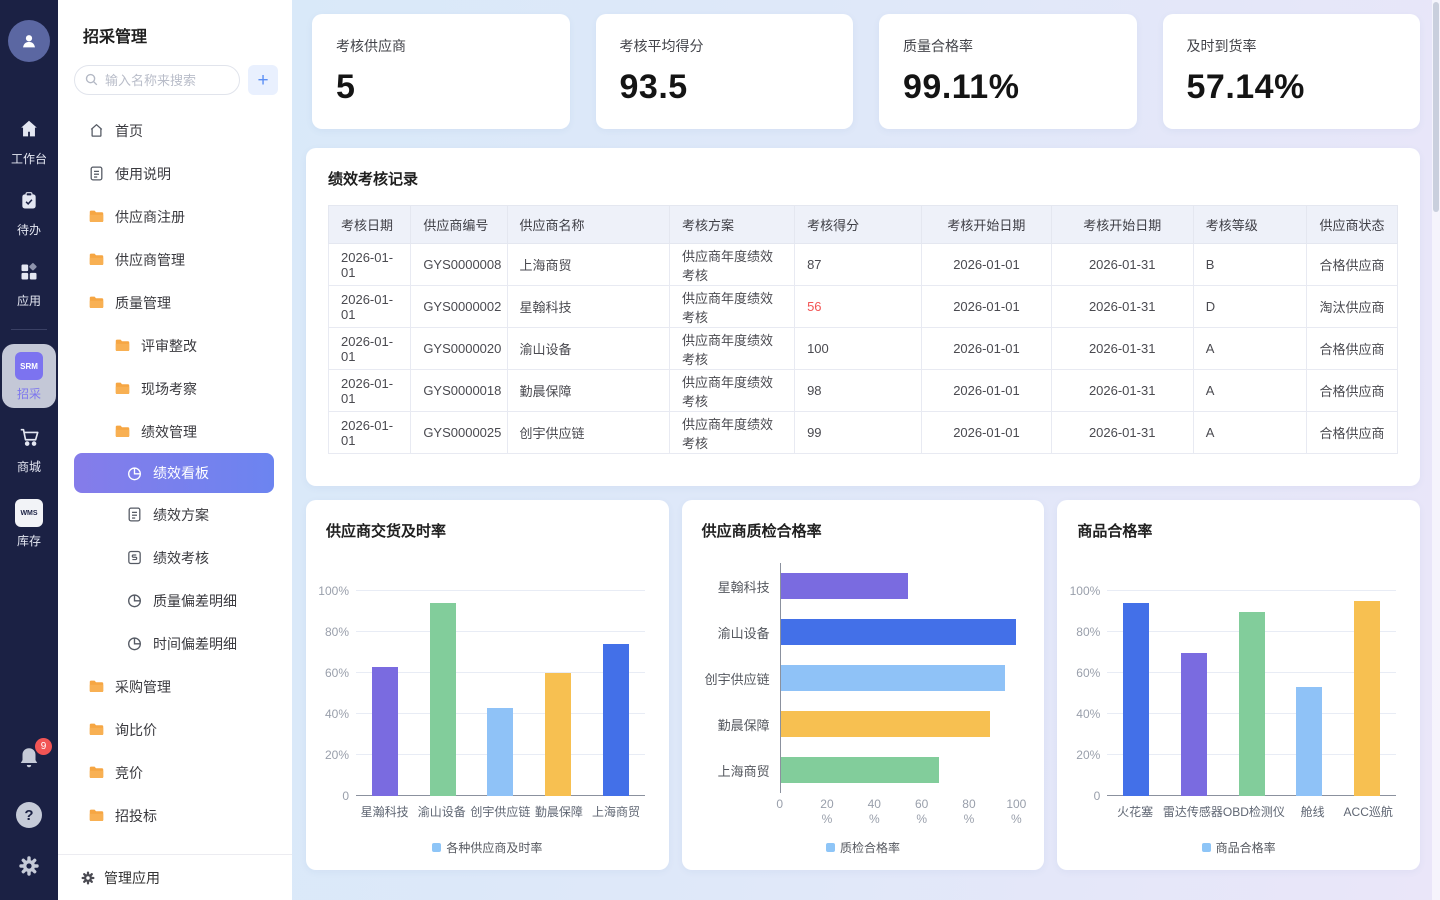  What do you see at coordinates (1436, 107) in the screenshot?
I see `scrollbar-thumb` at bounding box center [1436, 107].